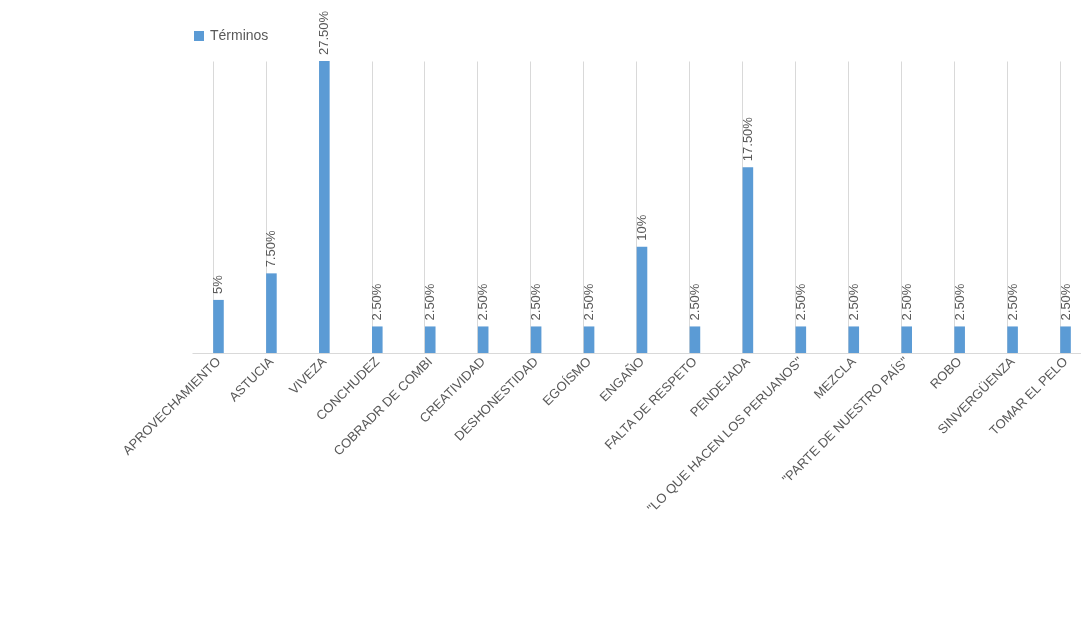 The image size is (1081, 628). I want to click on data-label: 5%, so click(218, 284).